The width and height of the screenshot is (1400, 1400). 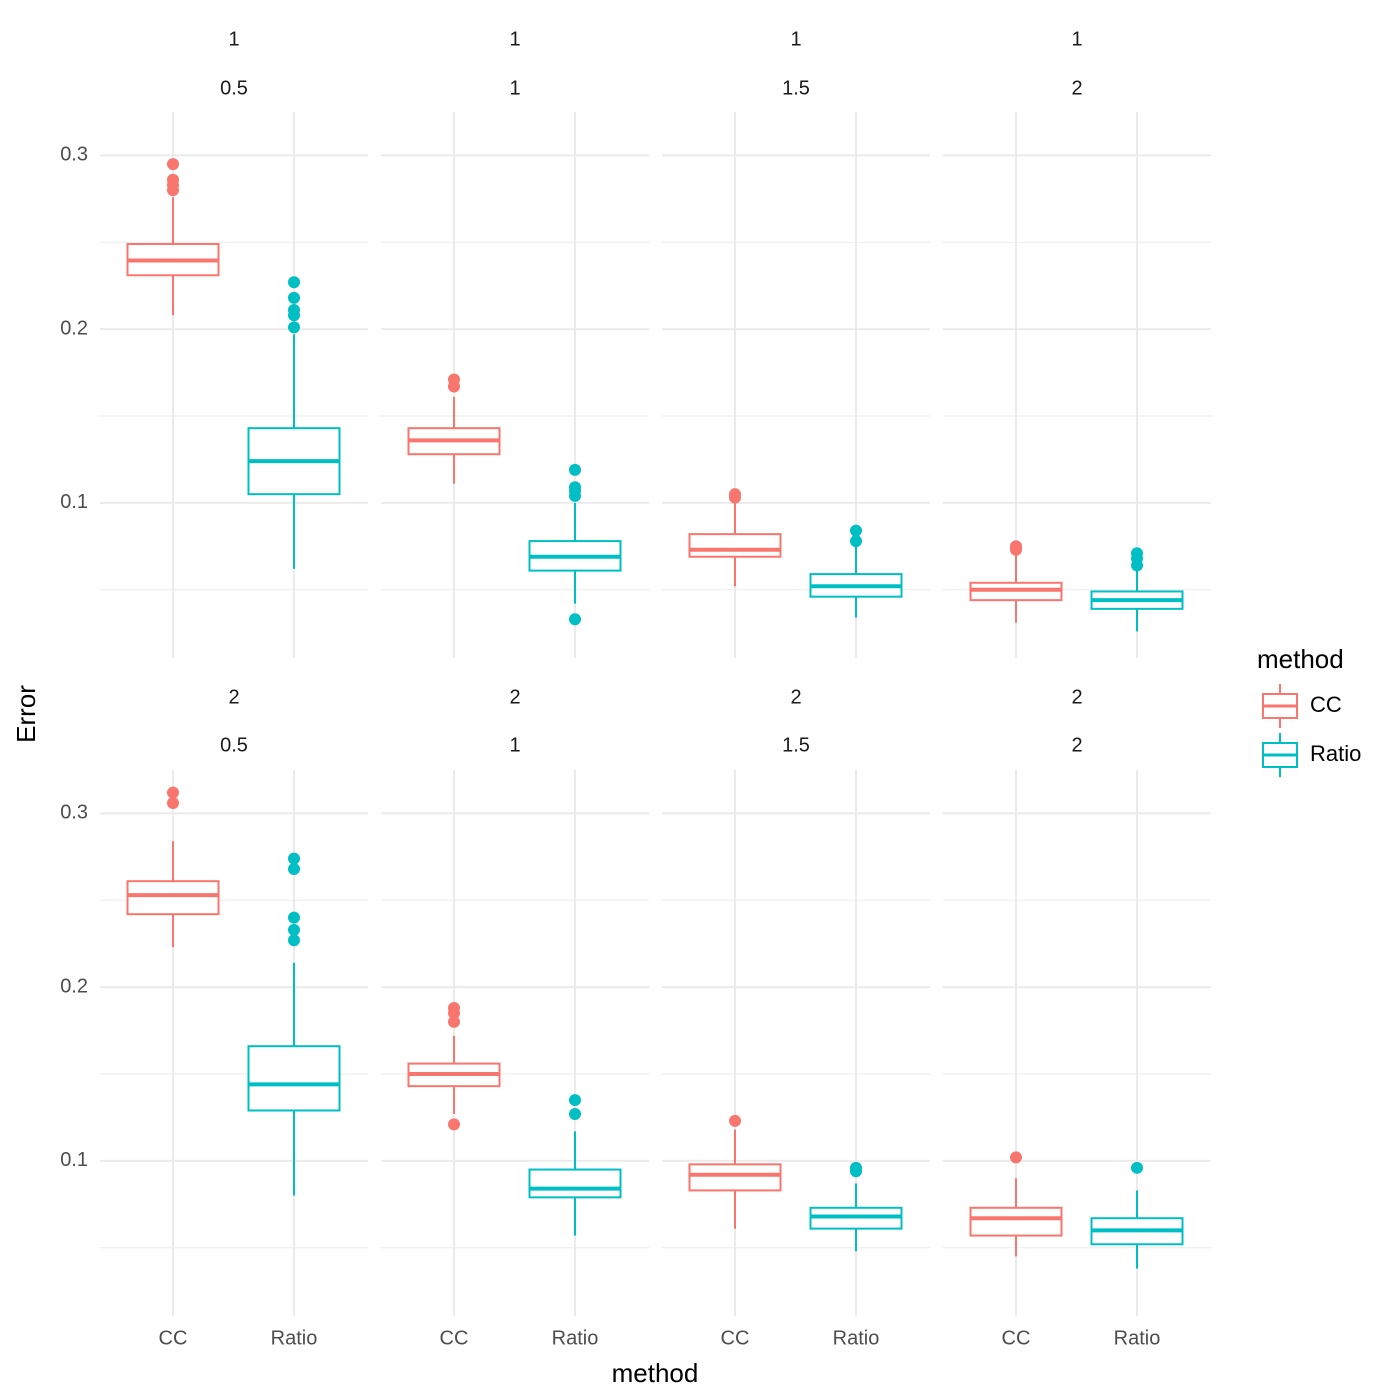 What do you see at coordinates (1300, 659) in the screenshot?
I see `legend-title: method` at bounding box center [1300, 659].